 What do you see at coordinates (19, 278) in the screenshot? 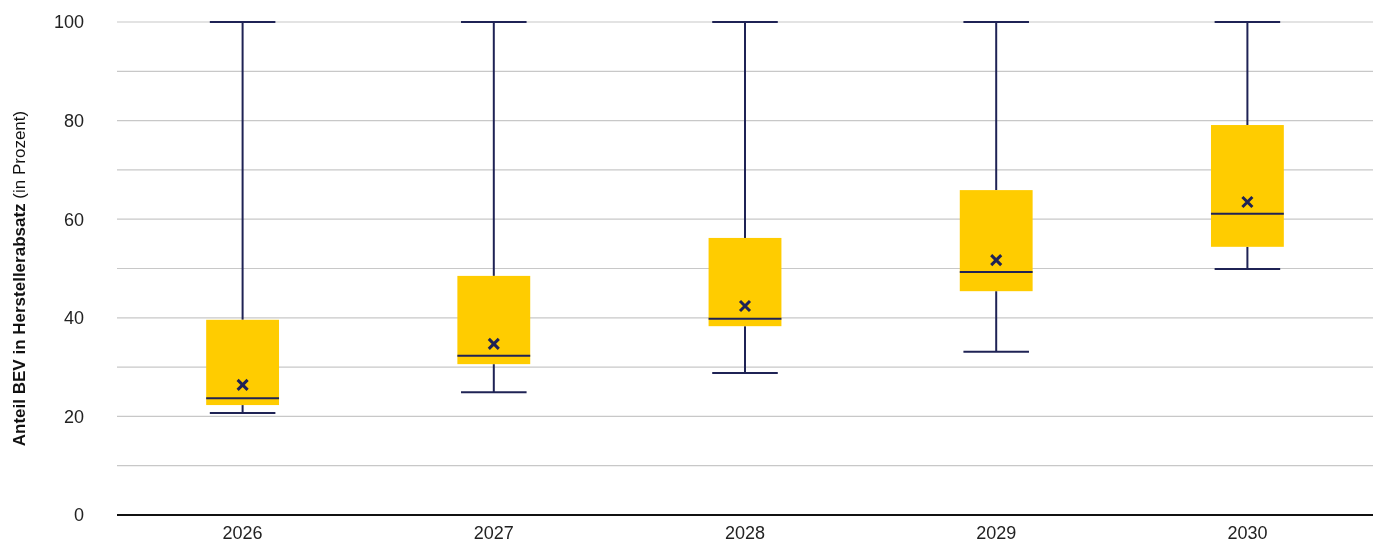
I see `y-axis-title: Anteil BEV in Herstellerabsatz (in Prozent)` at bounding box center [19, 278].